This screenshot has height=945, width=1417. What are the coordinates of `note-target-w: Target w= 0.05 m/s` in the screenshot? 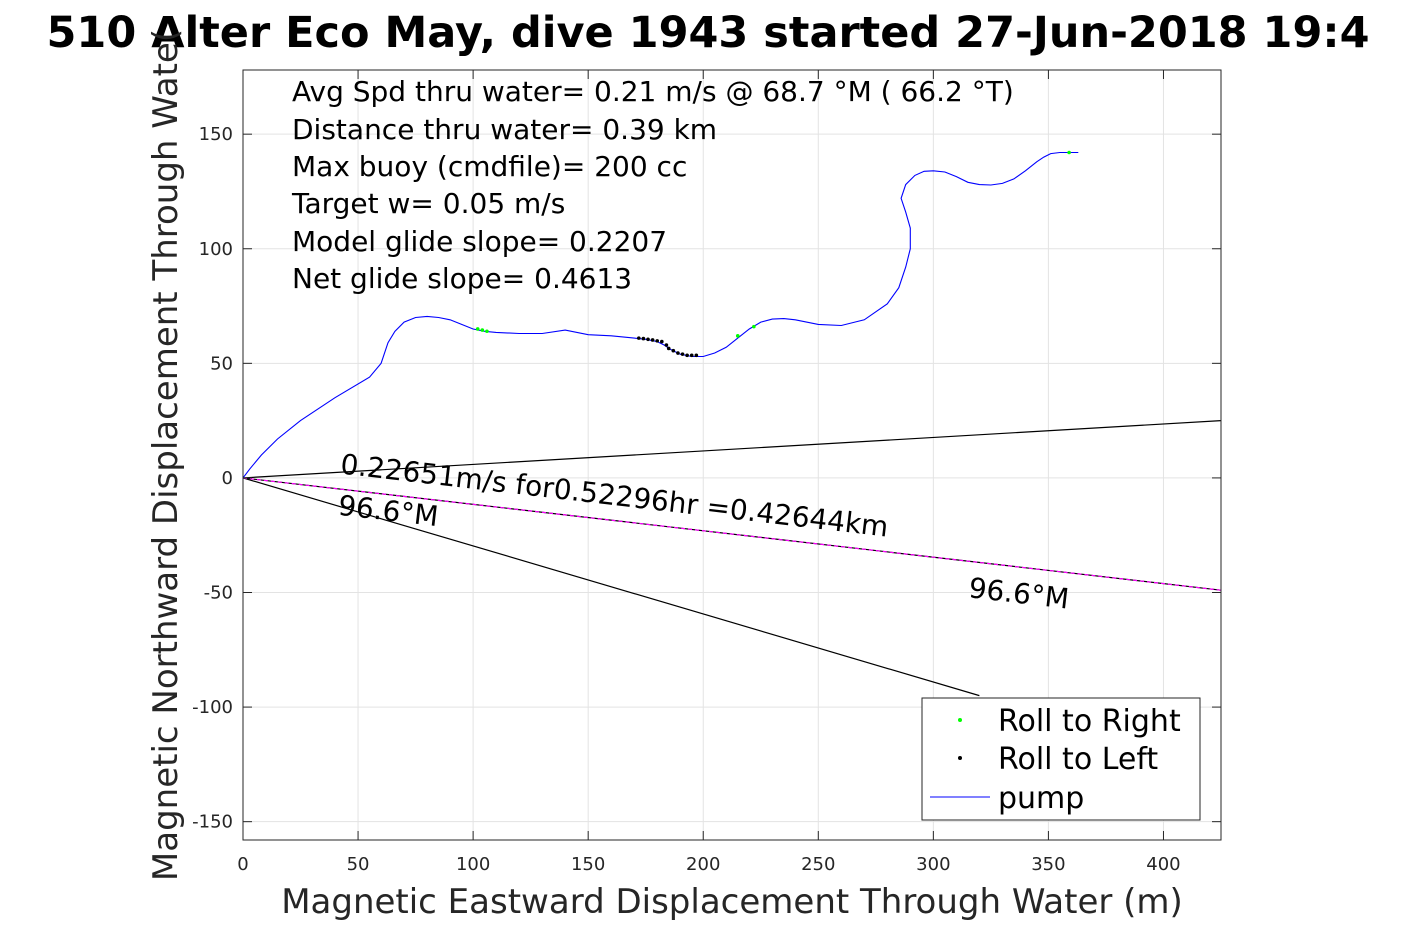 It's located at (428, 203).